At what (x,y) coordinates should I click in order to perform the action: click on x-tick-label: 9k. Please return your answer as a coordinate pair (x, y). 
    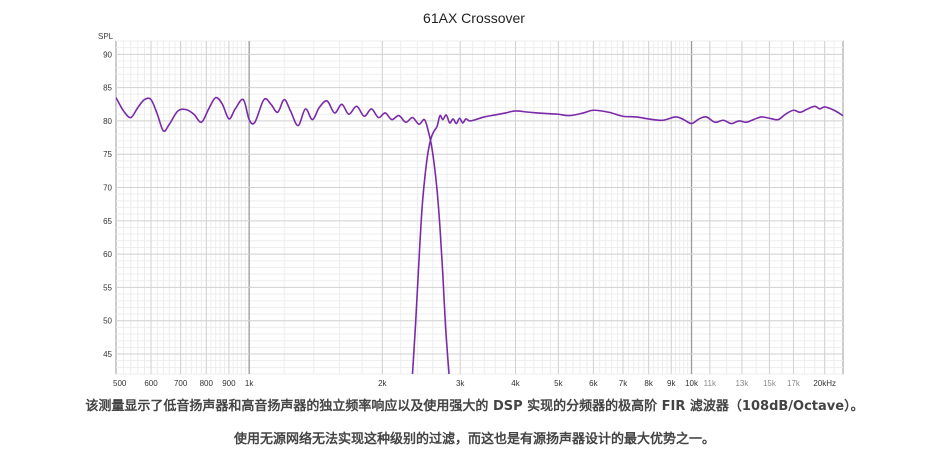
    Looking at the image, I should click on (671, 383).